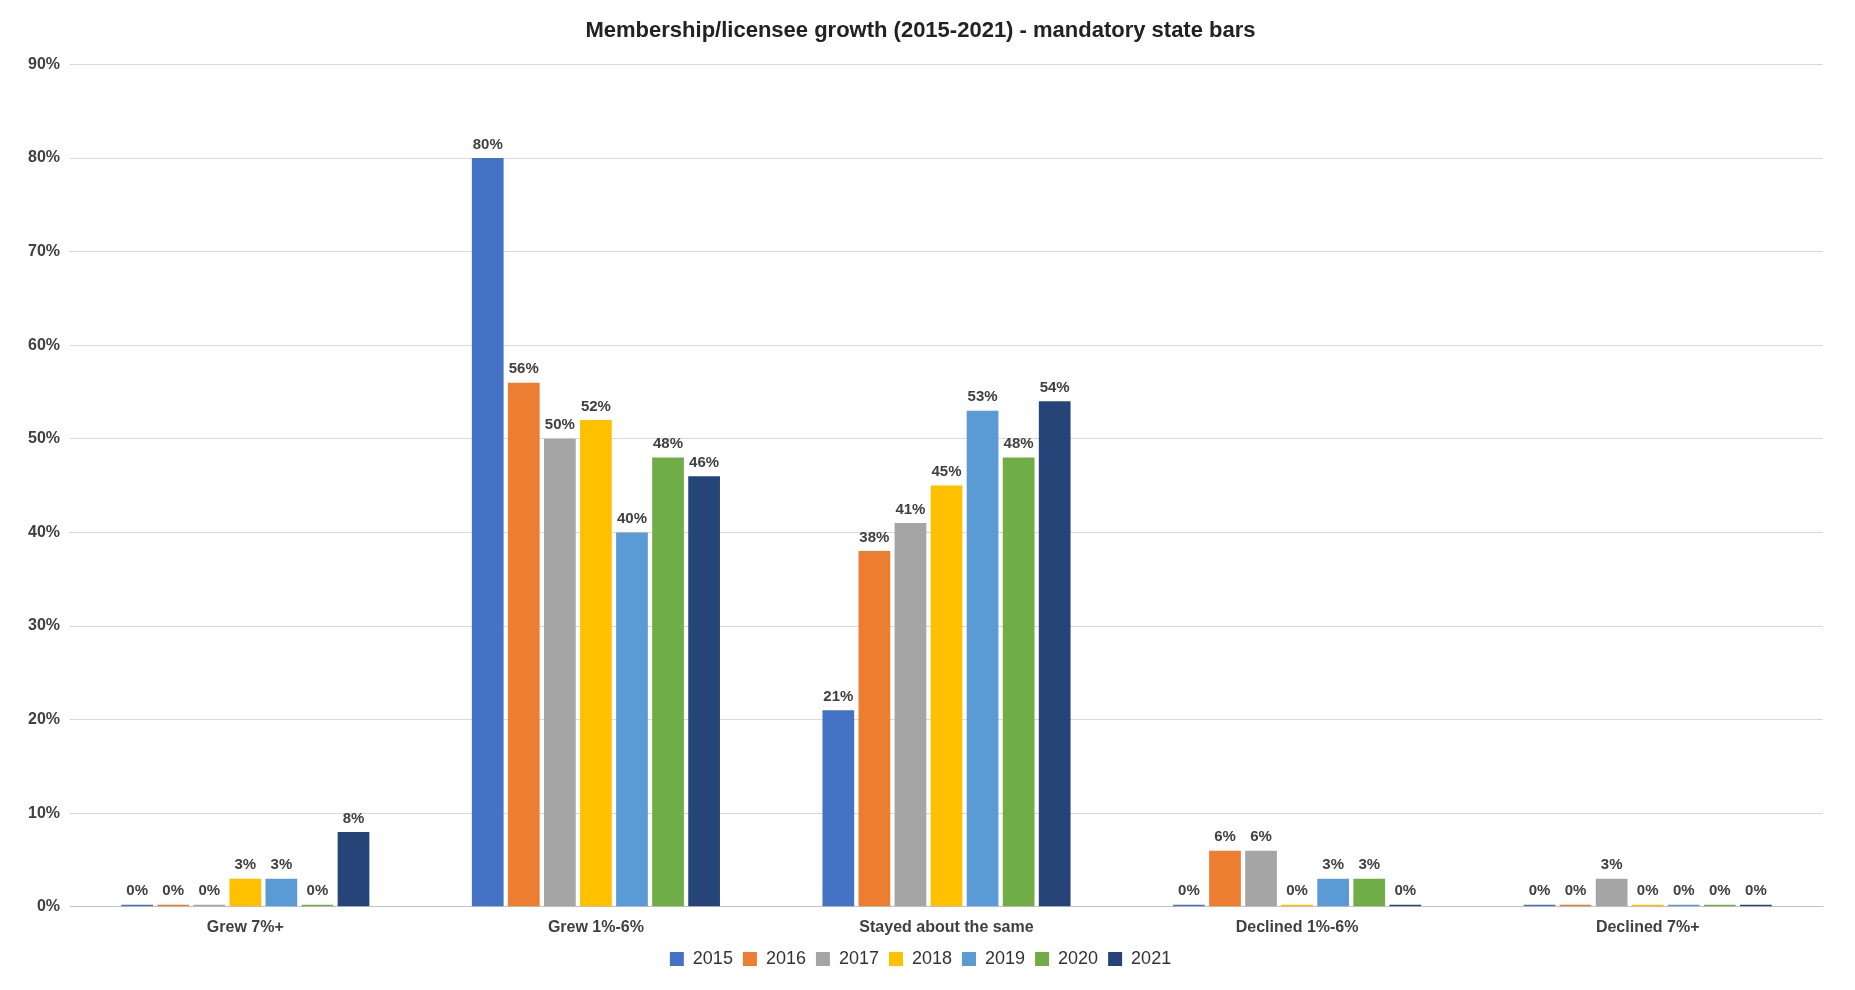 This screenshot has width=1855, height=990. I want to click on data-label: 21%, so click(838, 695).